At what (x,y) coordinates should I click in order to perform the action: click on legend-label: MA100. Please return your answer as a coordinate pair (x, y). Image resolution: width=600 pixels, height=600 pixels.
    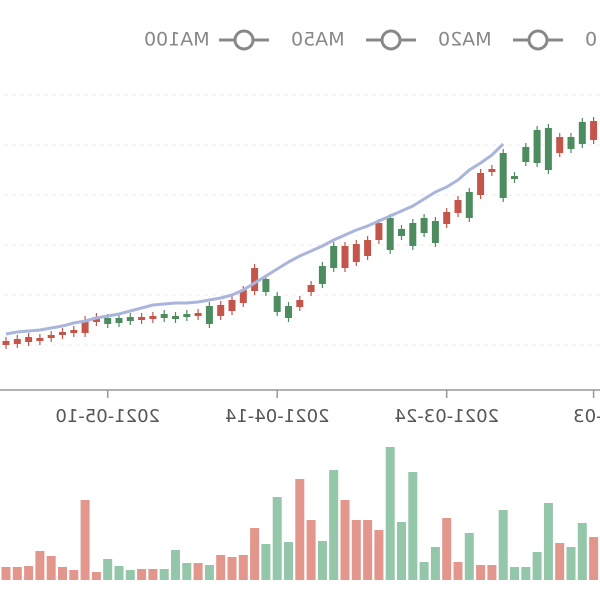
    Looking at the image, I should click on (177, 40).